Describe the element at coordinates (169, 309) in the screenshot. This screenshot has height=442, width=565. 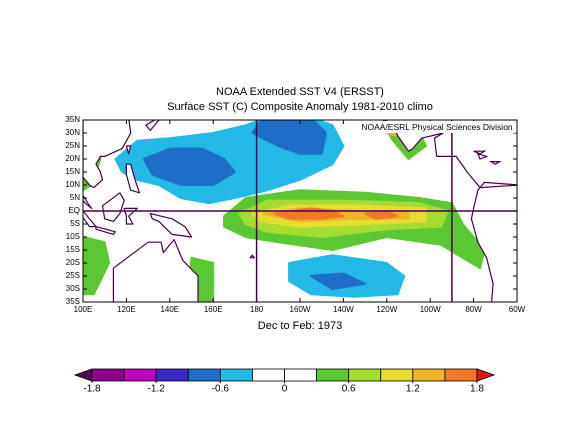
I see `x-tick-label: 140E` at that location.